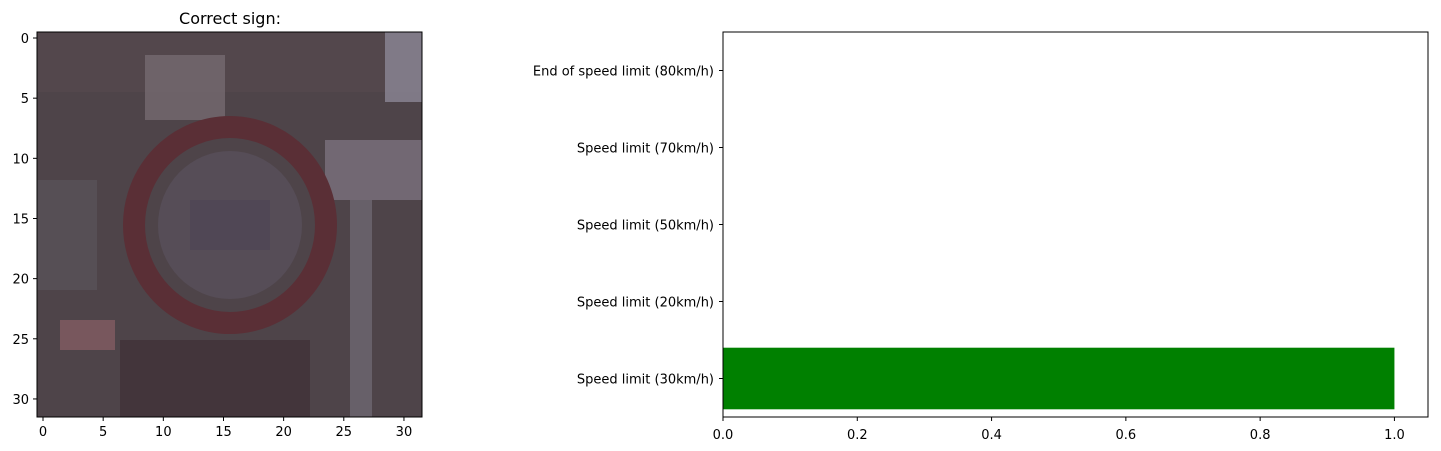 The width and height of the screenshot is (1441, 451). Describe the element at coordinates (645, 226) in the screenshot. I see `category-label: Speed limit (50km/h)` at that location.